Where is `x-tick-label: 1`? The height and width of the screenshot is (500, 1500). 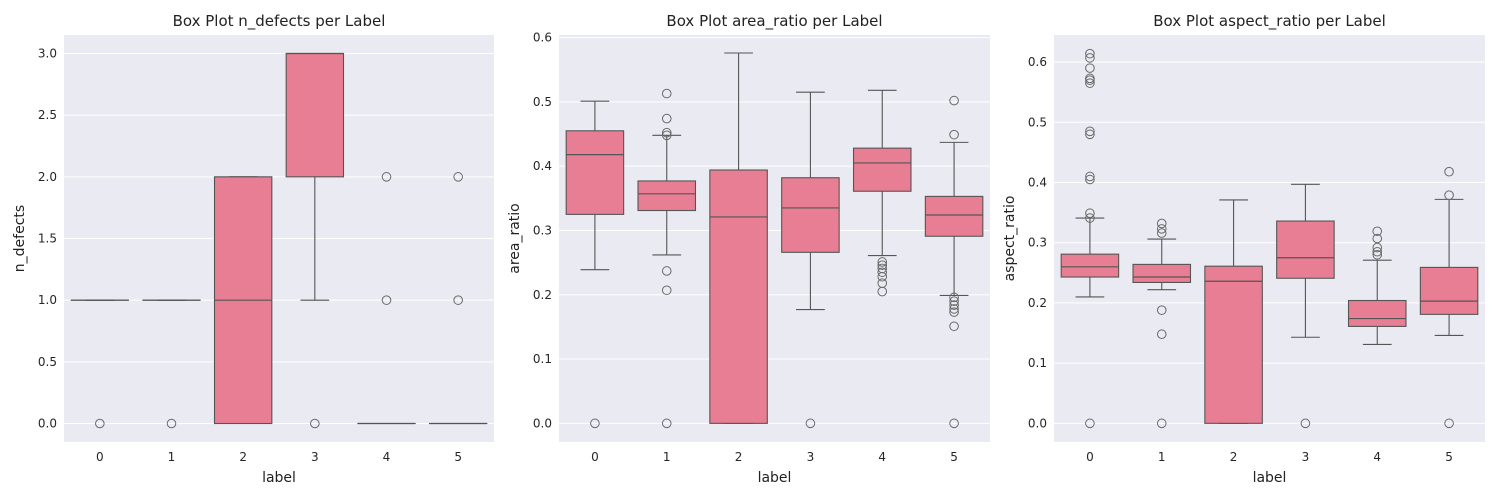 x-tick-label: 1 is located at coordinates (667, 457).